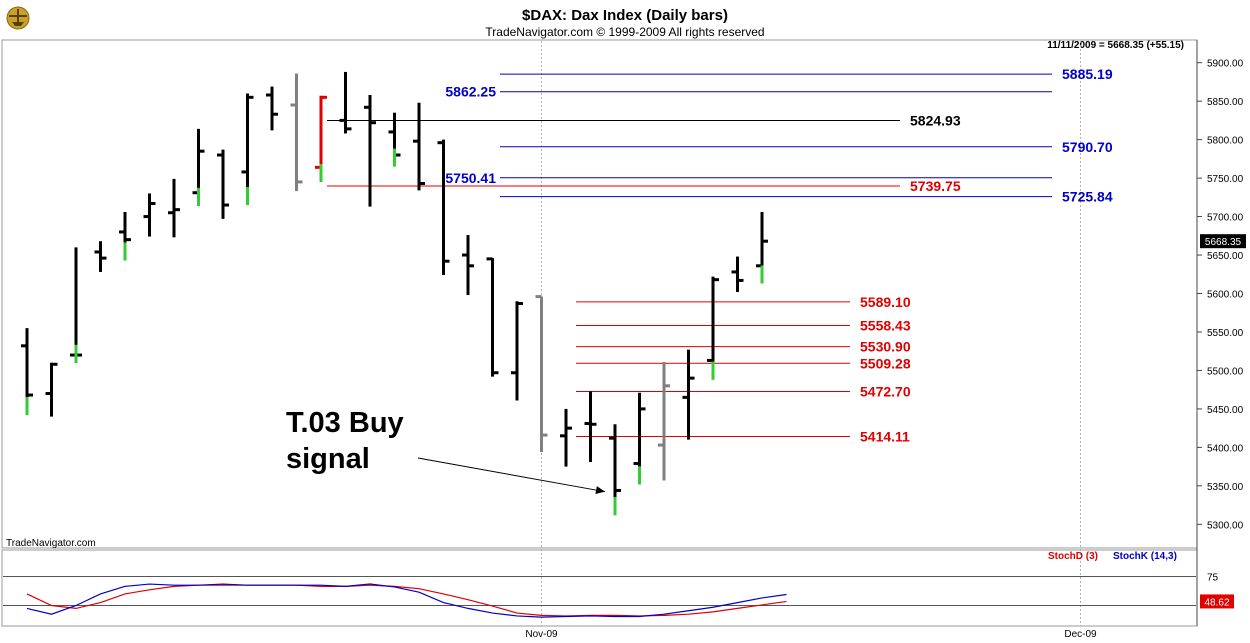 The width and height of the screenshot is (1250, 643). I want to click on level-label-2: 5824.93, so click(935, 120).